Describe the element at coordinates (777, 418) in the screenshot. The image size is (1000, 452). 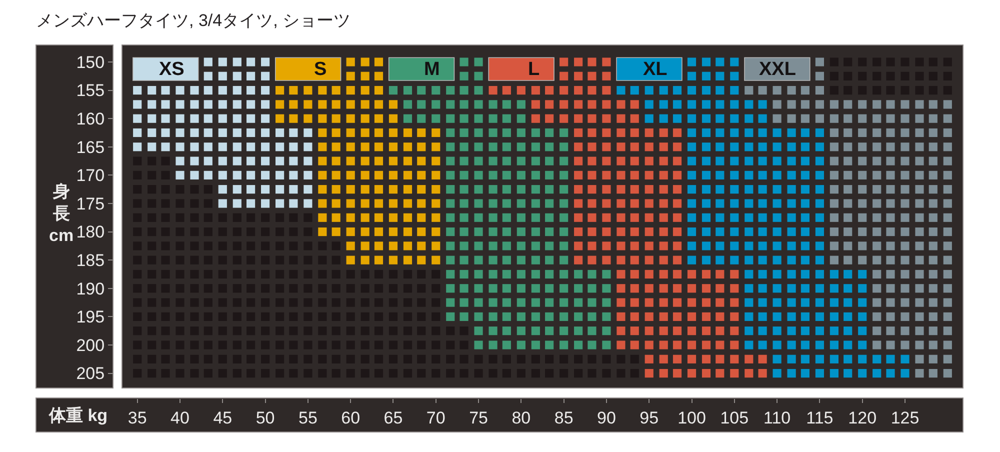
I see `x-tick-label: 110` at that location.